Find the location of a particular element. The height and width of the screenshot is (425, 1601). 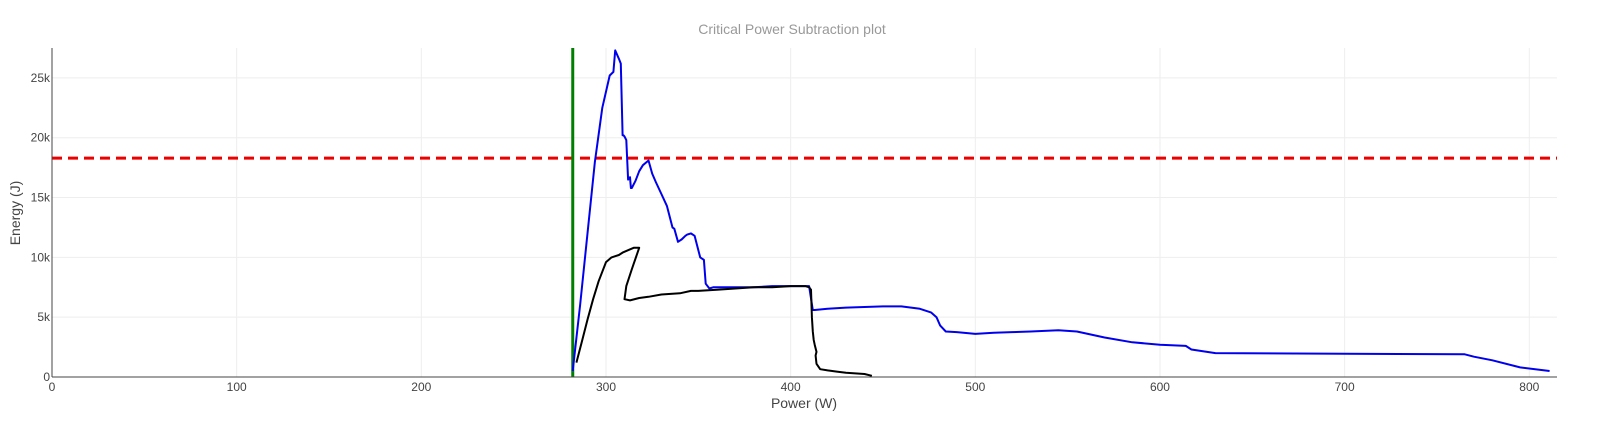

y-tick-label: 15k is located at coordinates (41, 198).